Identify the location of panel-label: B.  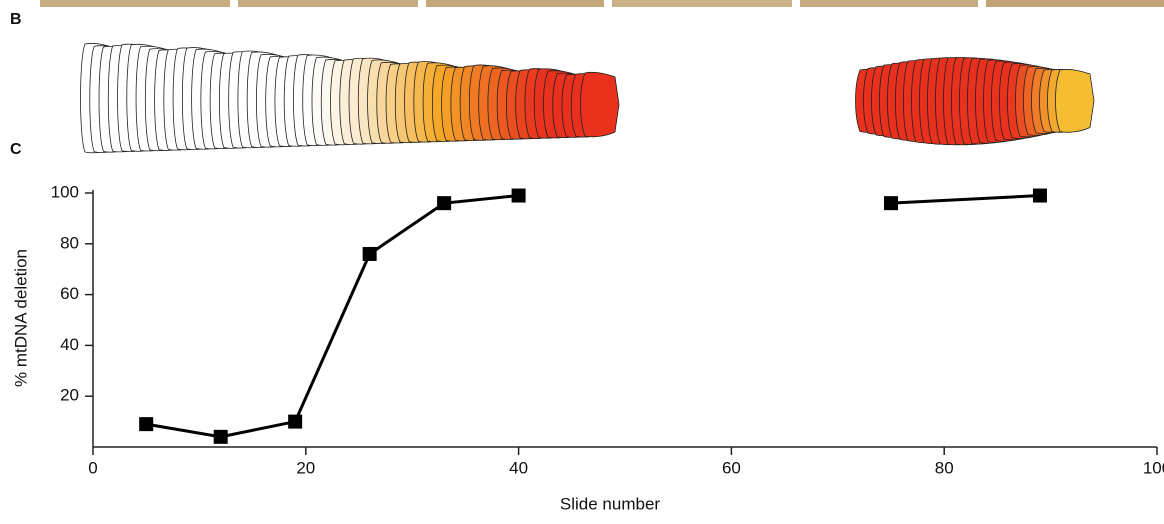
(16, 19).